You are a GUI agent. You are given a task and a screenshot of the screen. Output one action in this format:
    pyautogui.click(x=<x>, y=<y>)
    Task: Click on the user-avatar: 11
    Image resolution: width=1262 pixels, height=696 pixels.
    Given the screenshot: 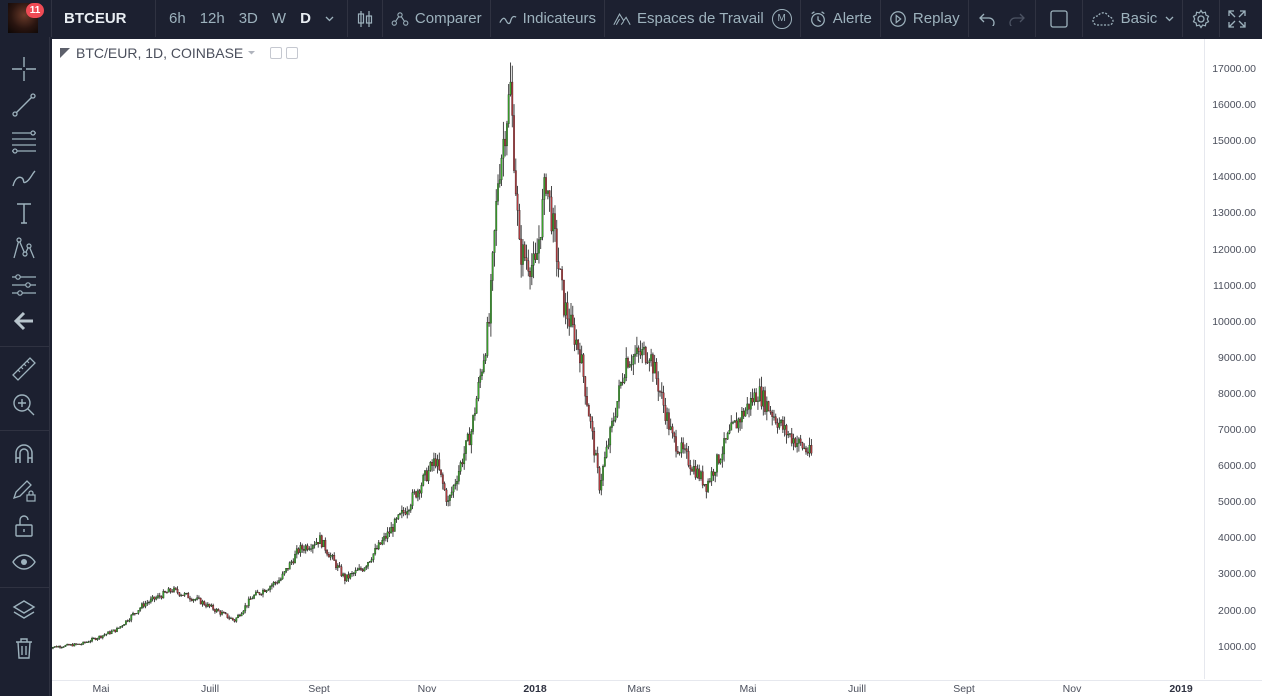 What is the action you would take?
    pyautogui.click(x=26, y=18)
    